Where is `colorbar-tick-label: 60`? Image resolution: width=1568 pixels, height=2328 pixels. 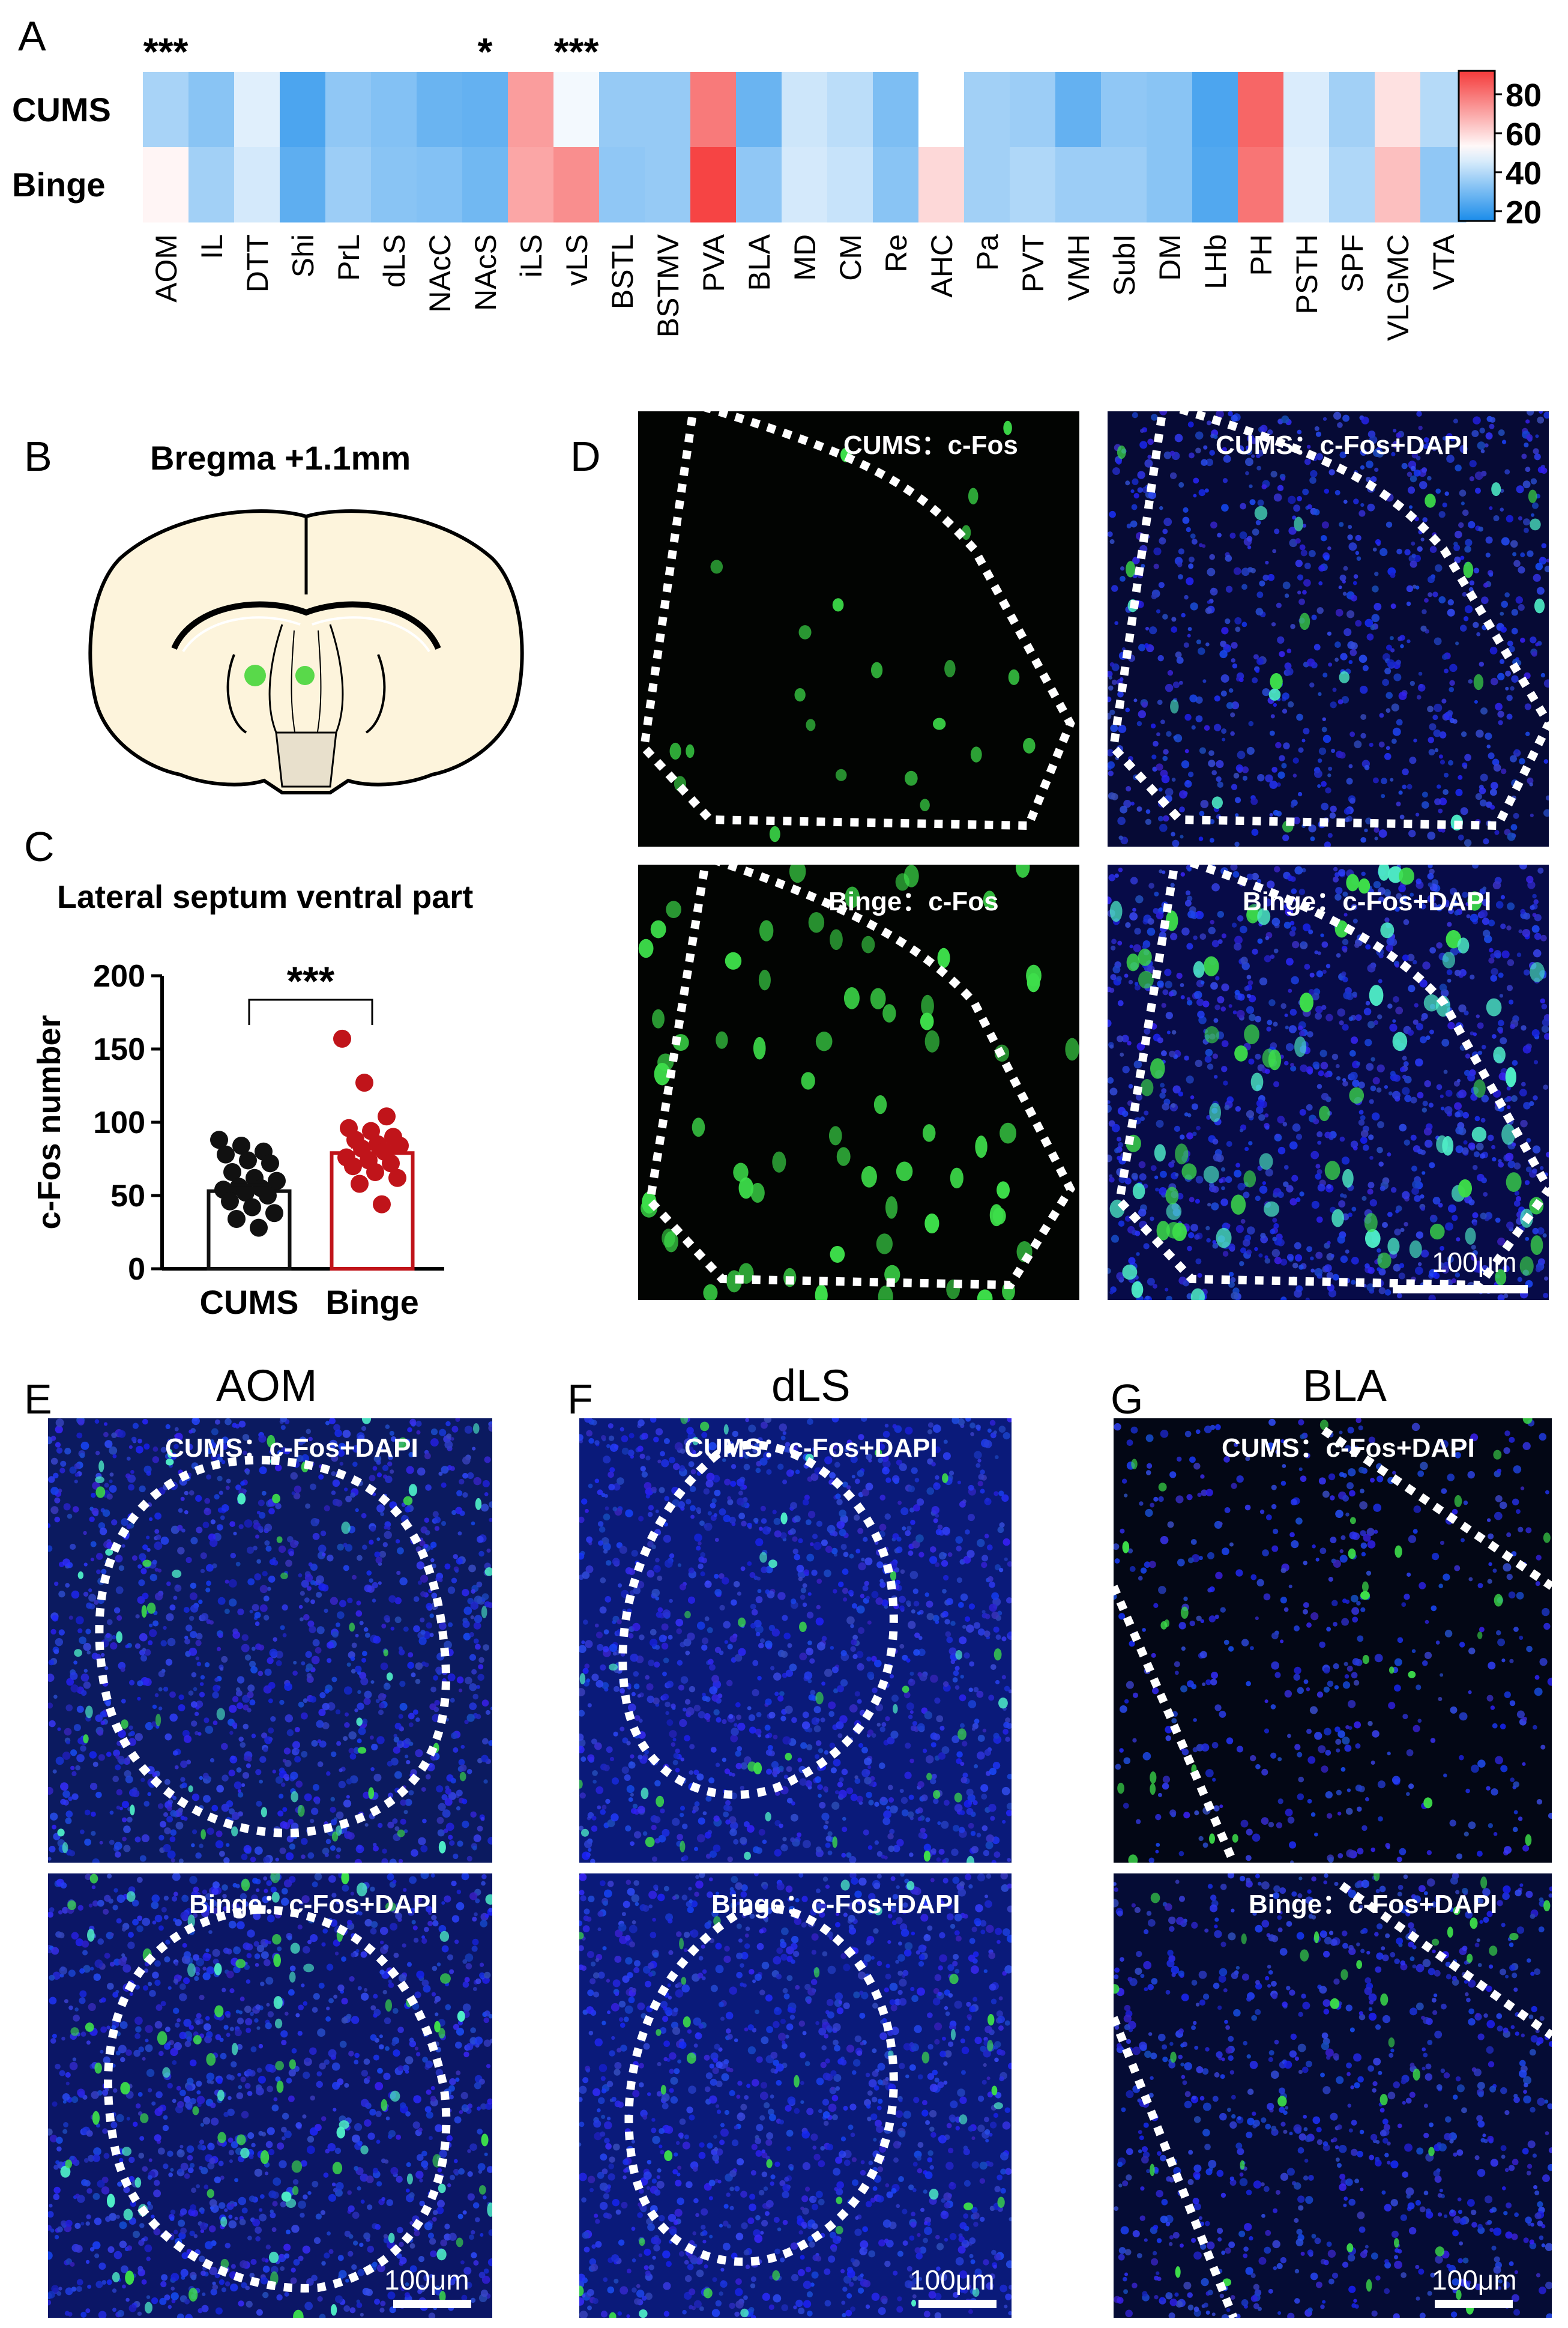
colorbar-tick-label: 60 is located at coordinates (1524, 134).